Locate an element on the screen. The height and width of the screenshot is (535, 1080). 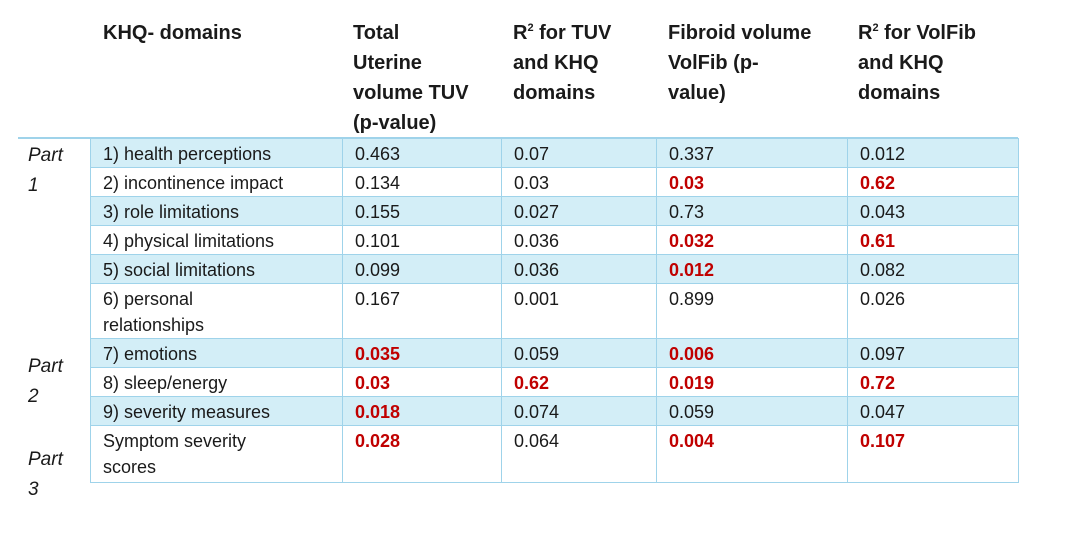
header-total-uterine-volume: Total Uterine volume TUV (p-value) is located at coordinates (411, 78).